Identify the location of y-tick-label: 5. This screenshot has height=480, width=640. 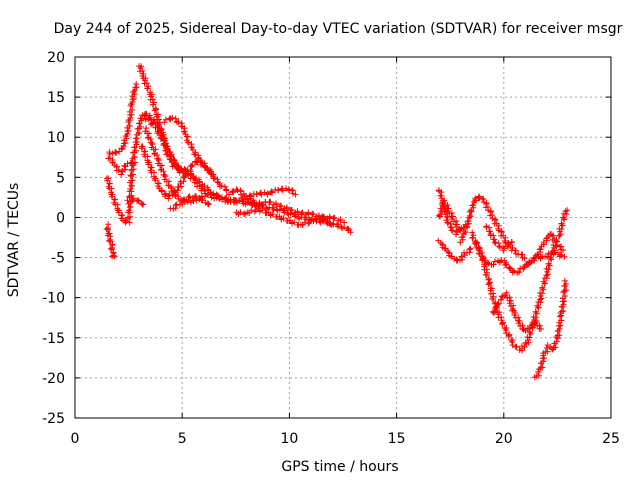
(60, 178).